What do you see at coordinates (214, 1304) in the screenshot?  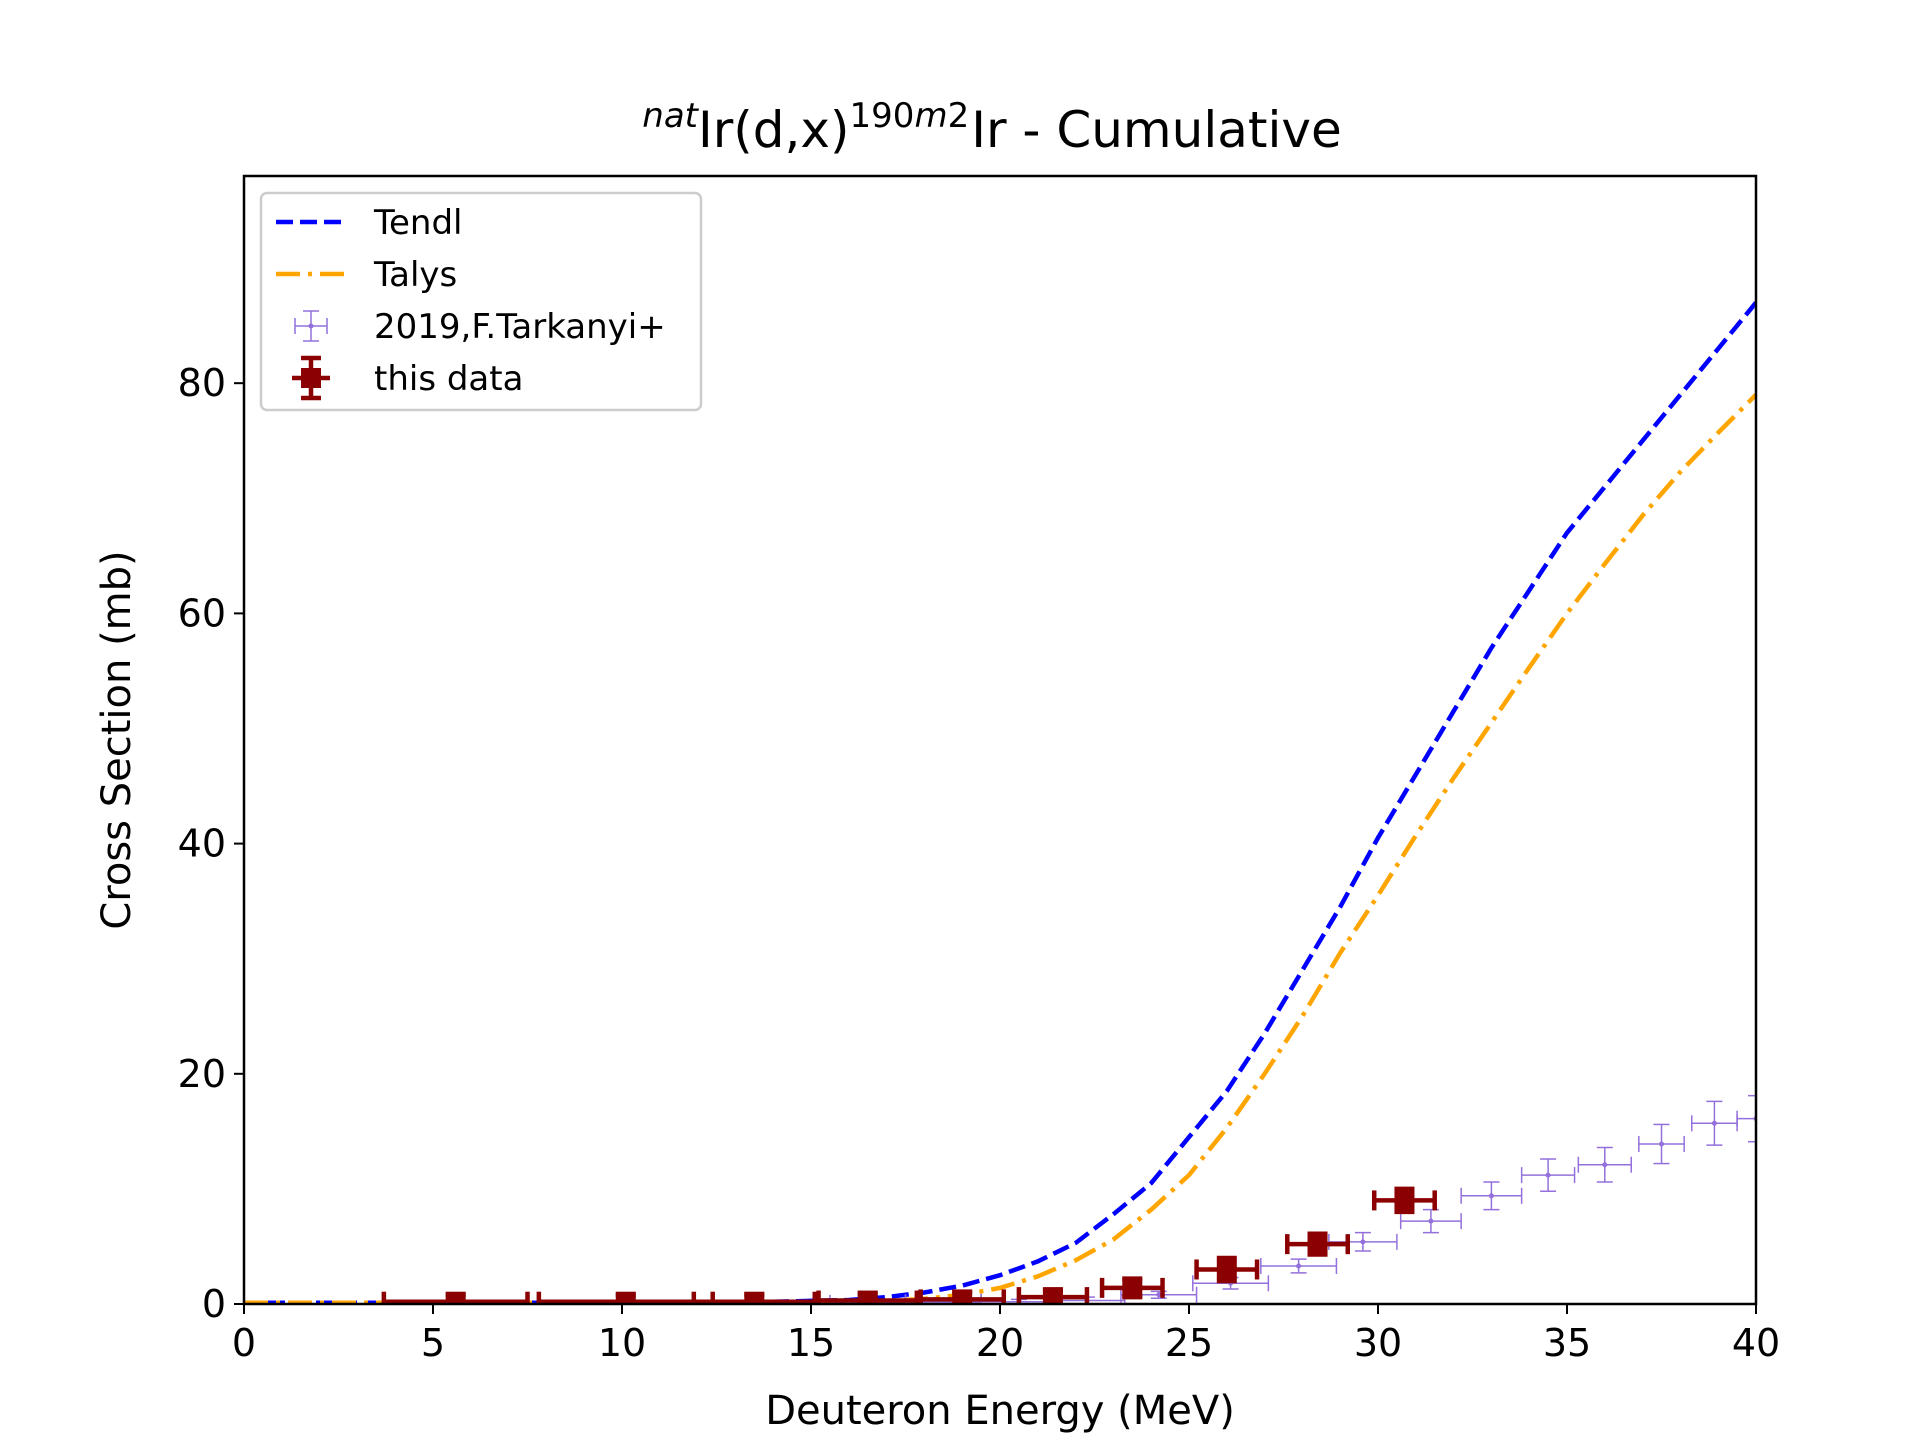 I see `y-tick-label: 0` at bounding box center [214, 1304].